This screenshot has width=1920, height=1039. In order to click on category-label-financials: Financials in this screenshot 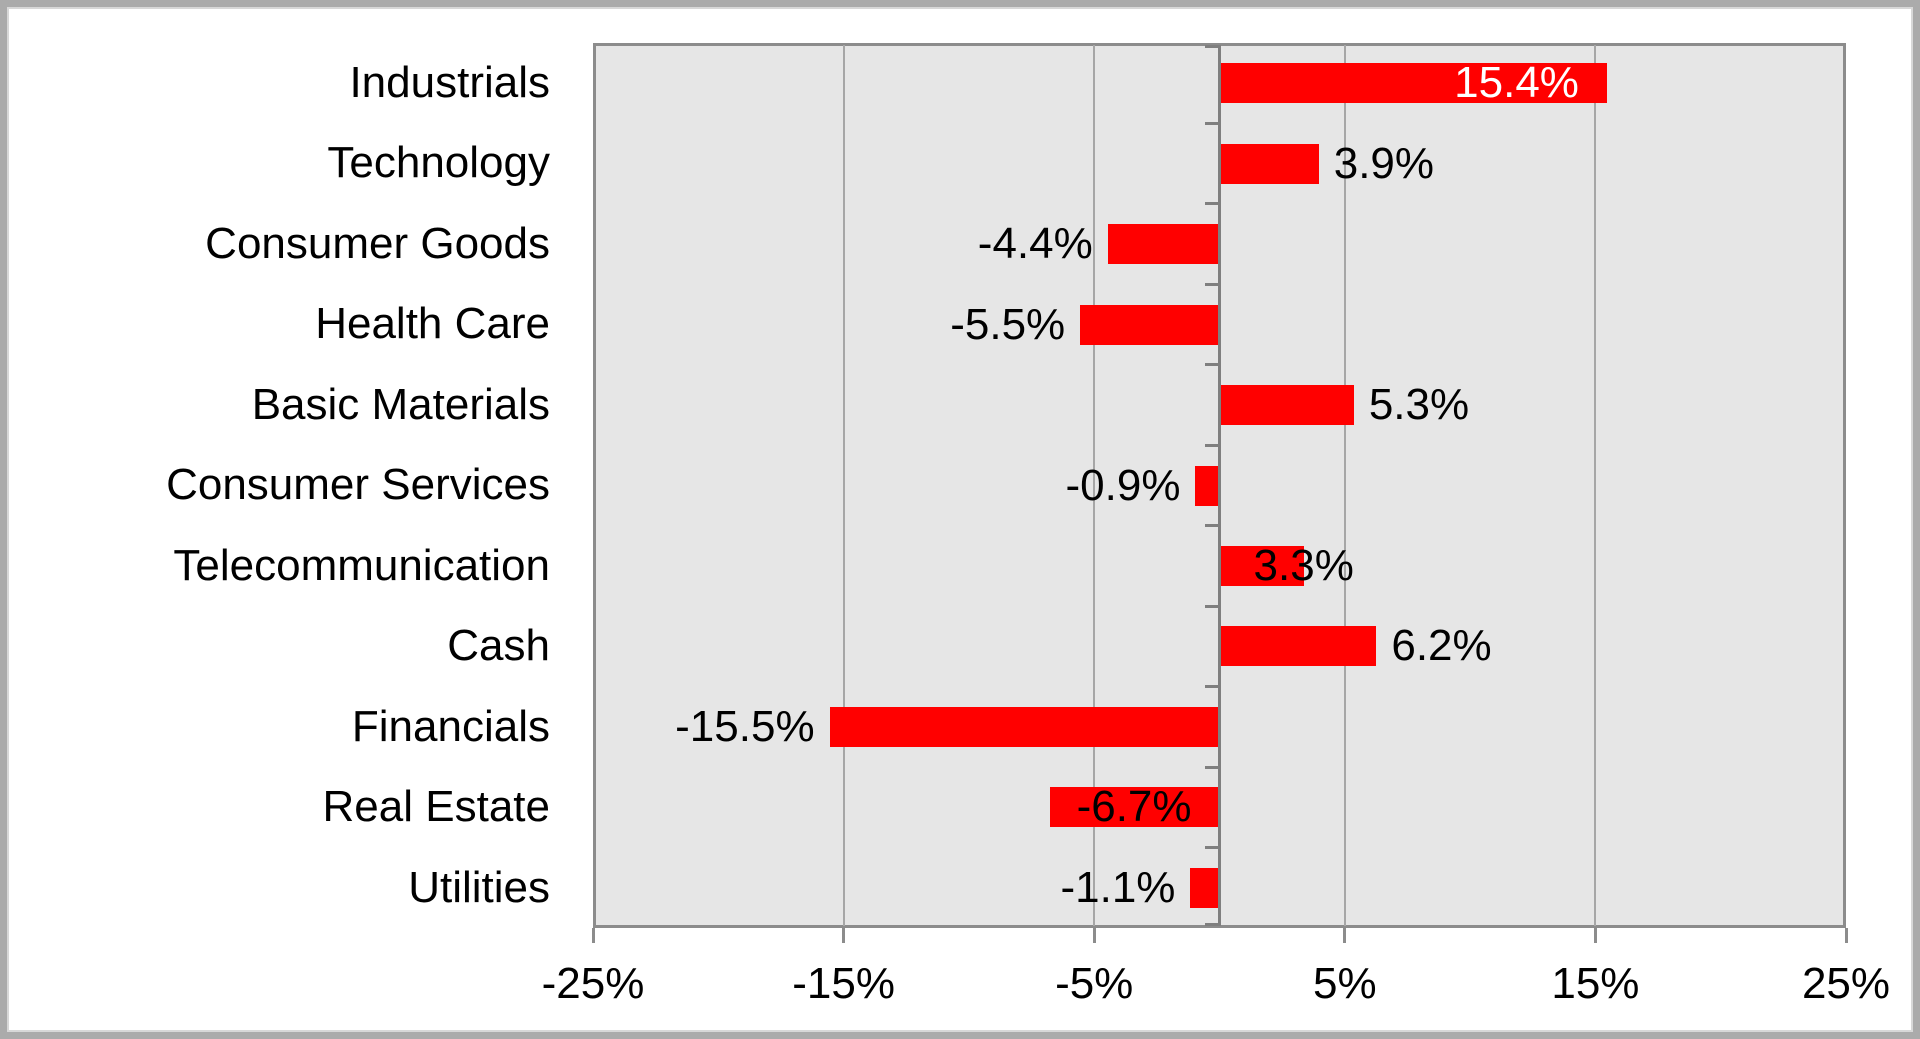, I will do `click(450, 726)`.